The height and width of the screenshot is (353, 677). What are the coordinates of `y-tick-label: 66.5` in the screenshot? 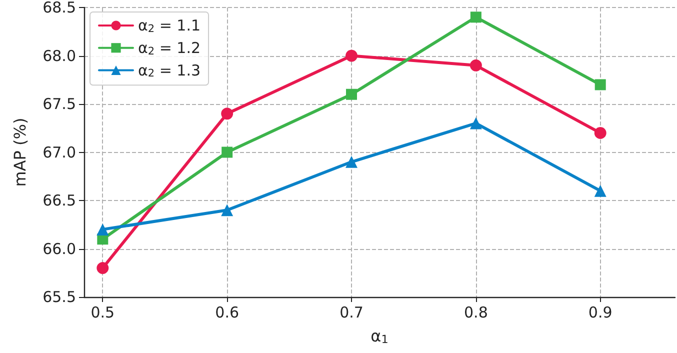 It's located at (59, 201).